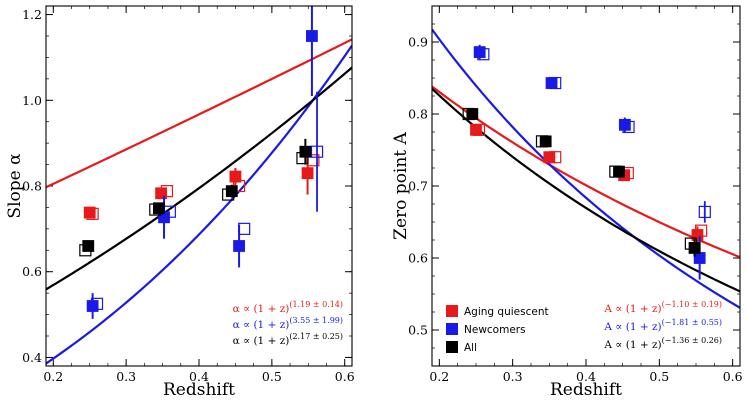  Describe the element at coordinates (418, 186) in the screenshot. I see `y-tick-label: 0.7` at that location.